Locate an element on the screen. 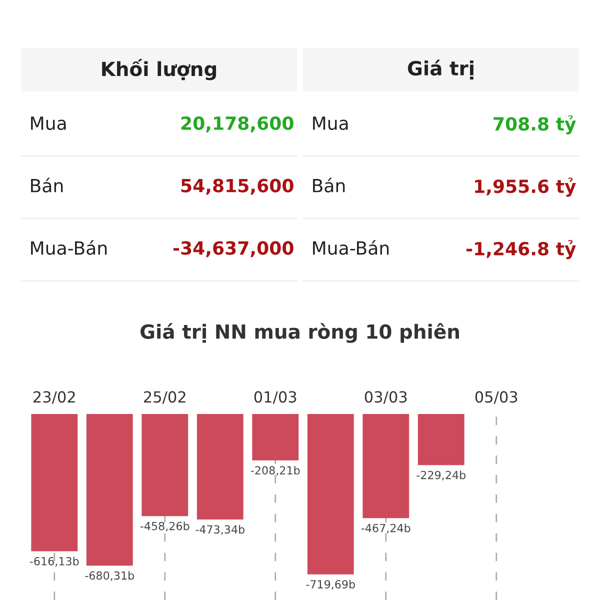  text: Khối lượng is located at coordinates (159, 69).